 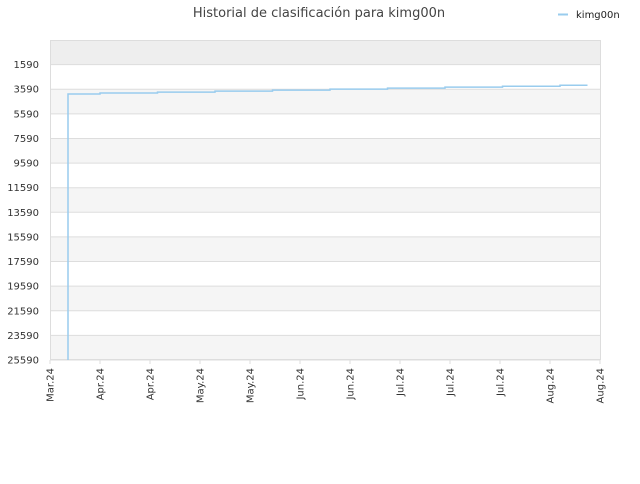 I want to click on y-tick-label: 19590, so click(x=23, y=287).